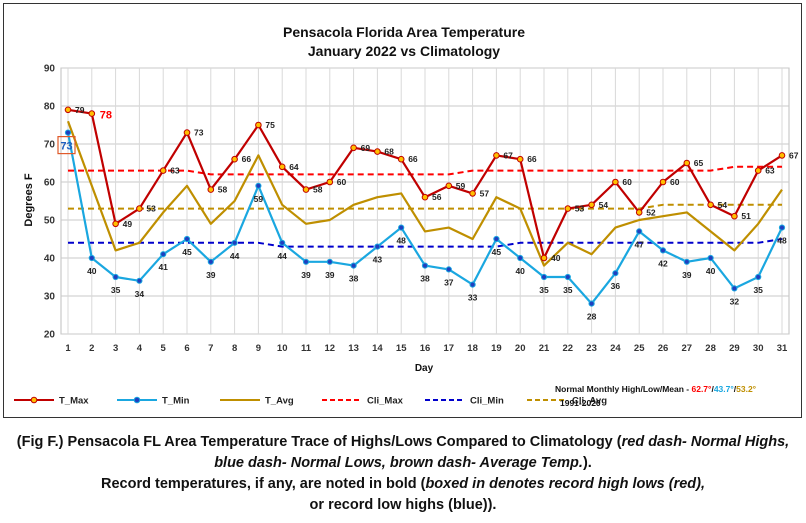 This screenshot has height=523, width=806. I want to click on data-label-t-max: 40, so click(556, 258).